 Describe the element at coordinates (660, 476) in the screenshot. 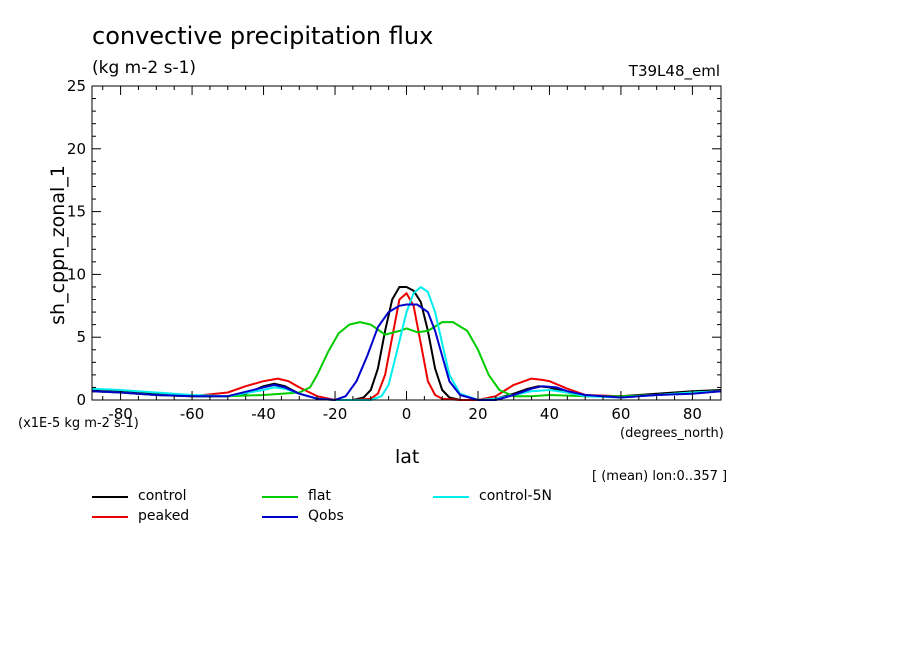

I see `footnote: [ (mean) lon:0..357 ]` at that location.